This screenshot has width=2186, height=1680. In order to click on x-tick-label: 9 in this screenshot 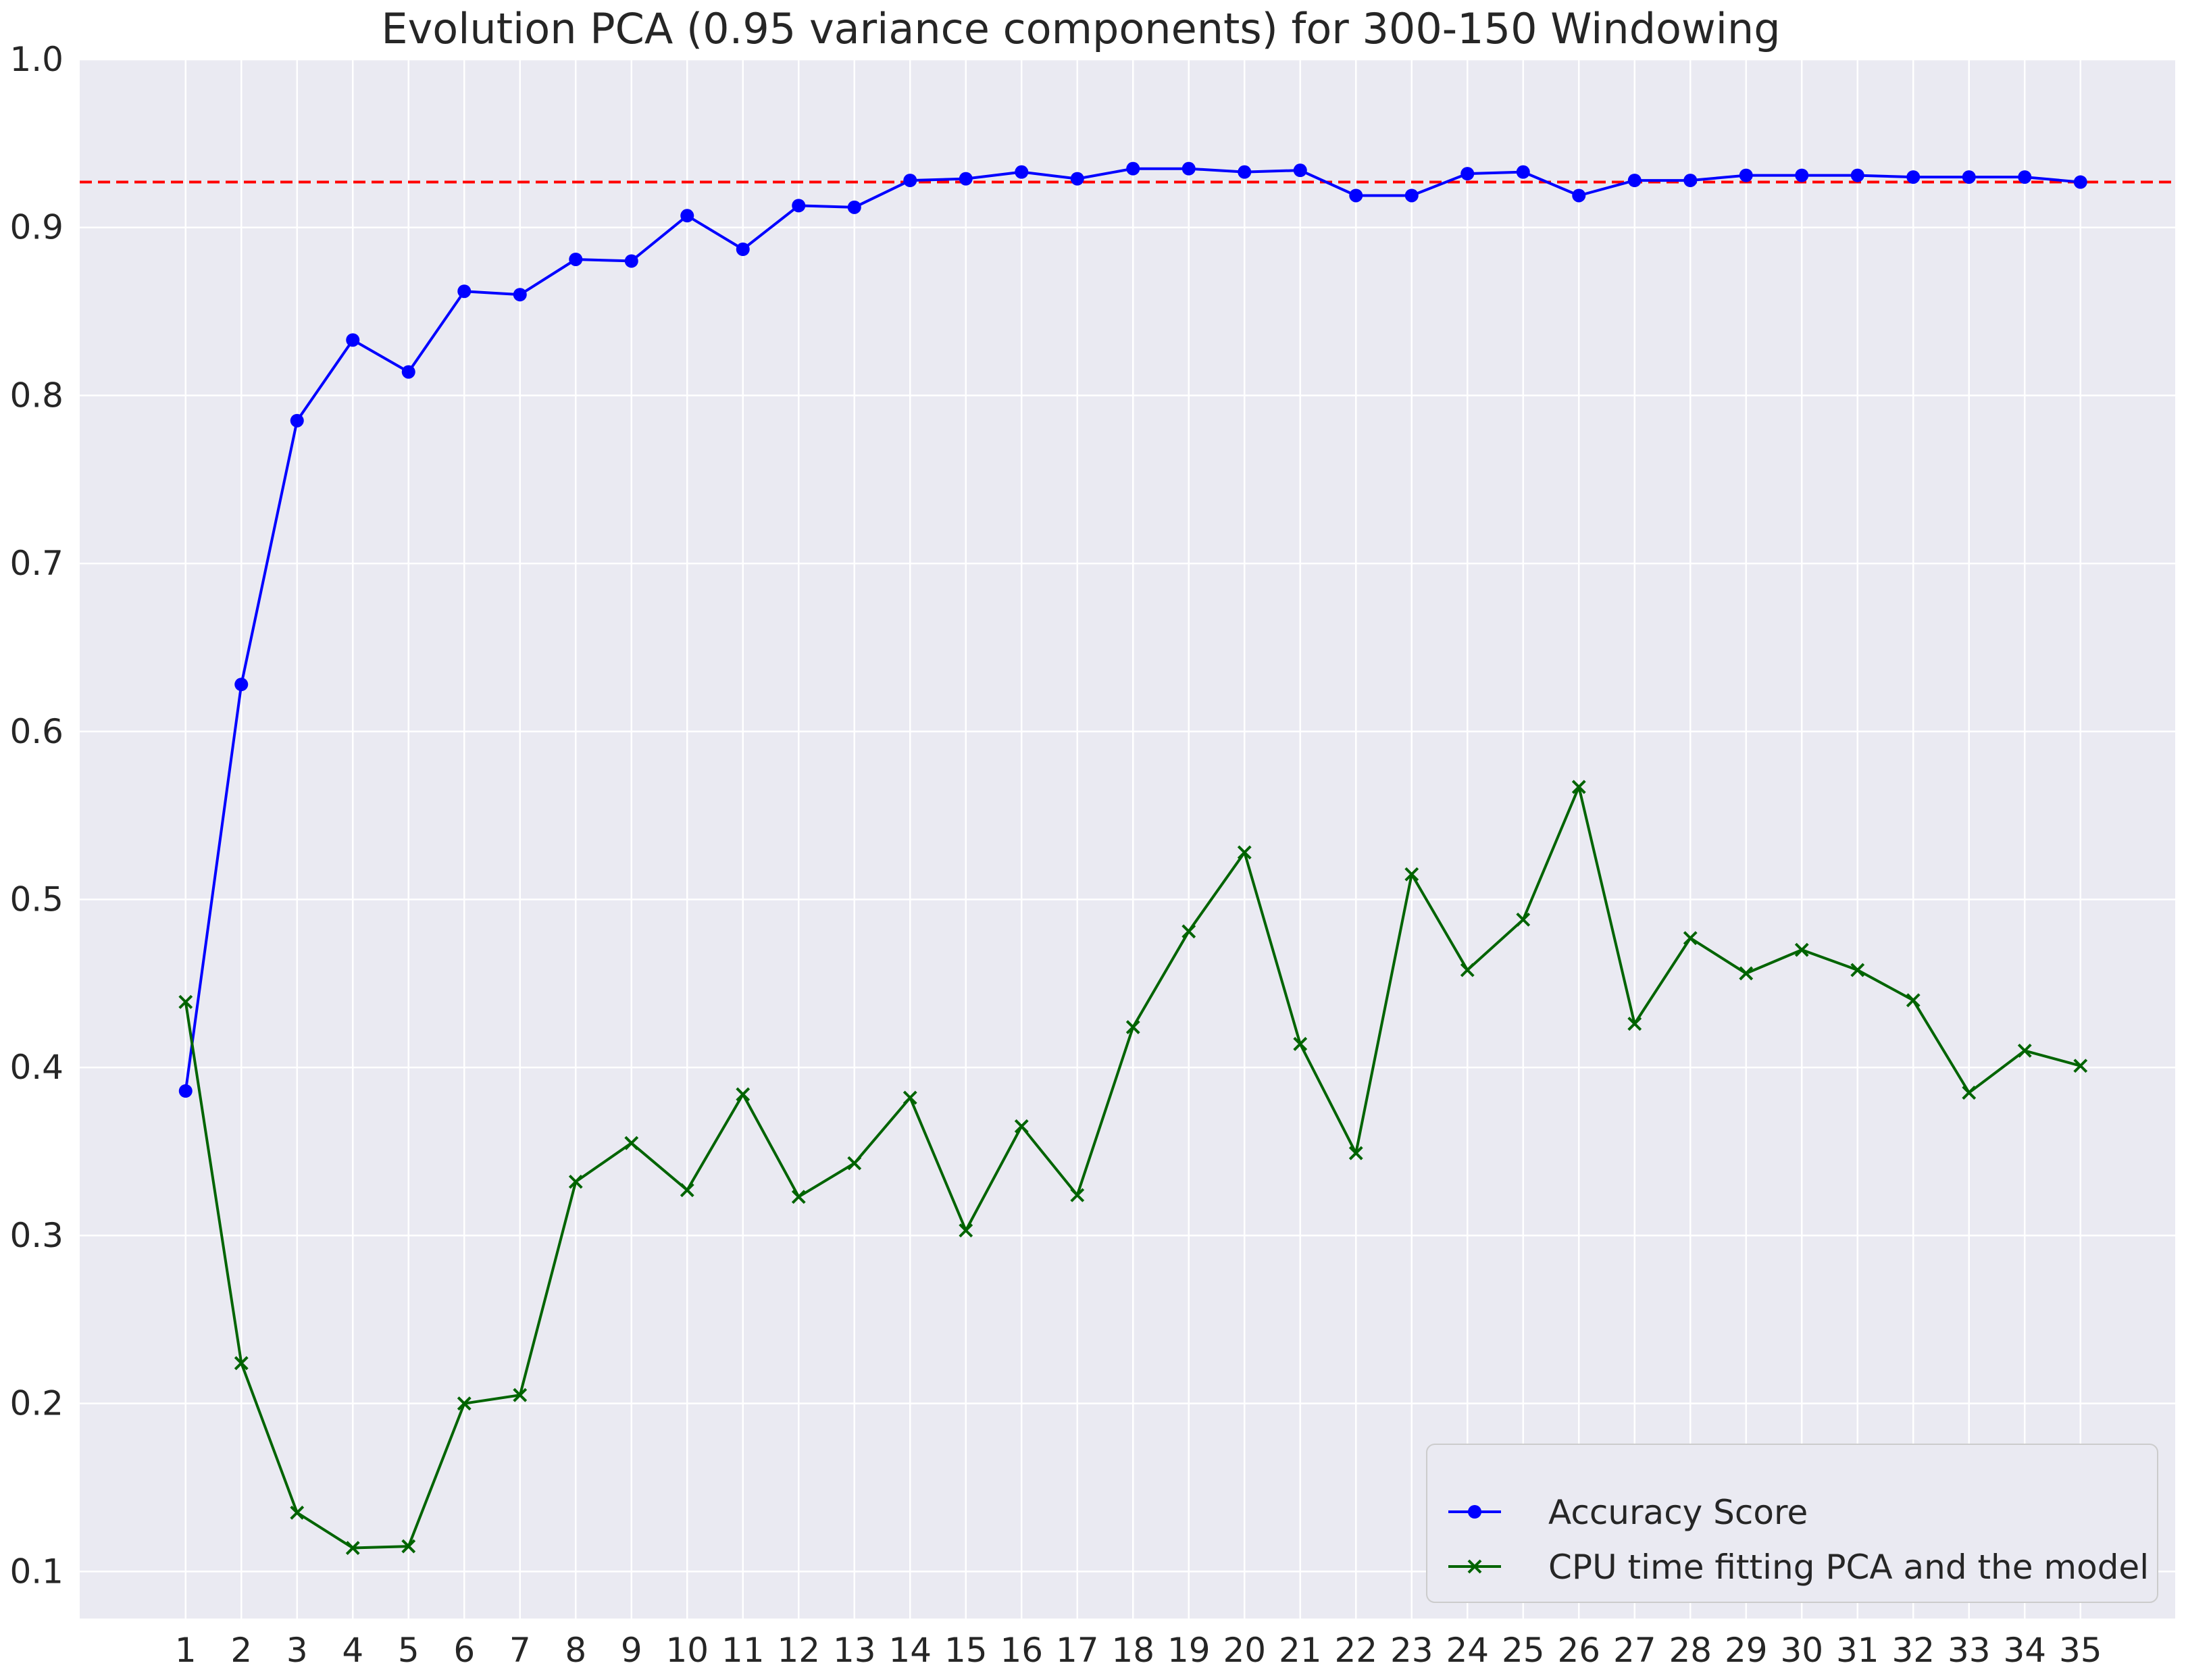, I will do `click(631, 1651)`.